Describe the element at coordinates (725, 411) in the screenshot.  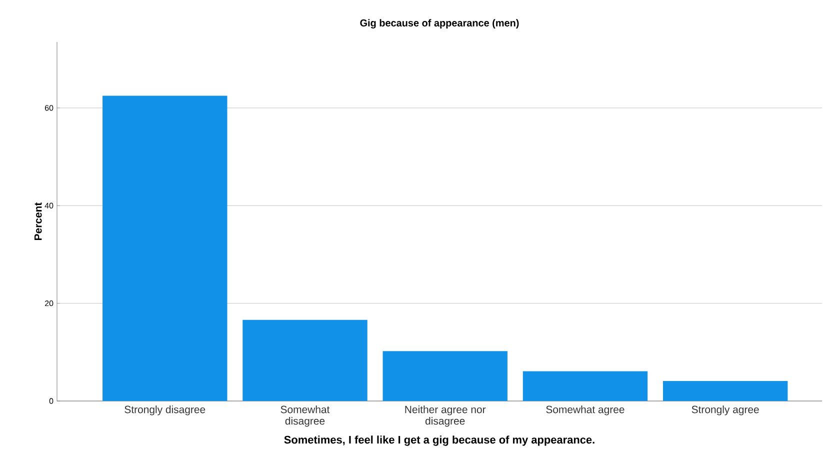
I see `x-tick-label: Strongly agree` at that location.